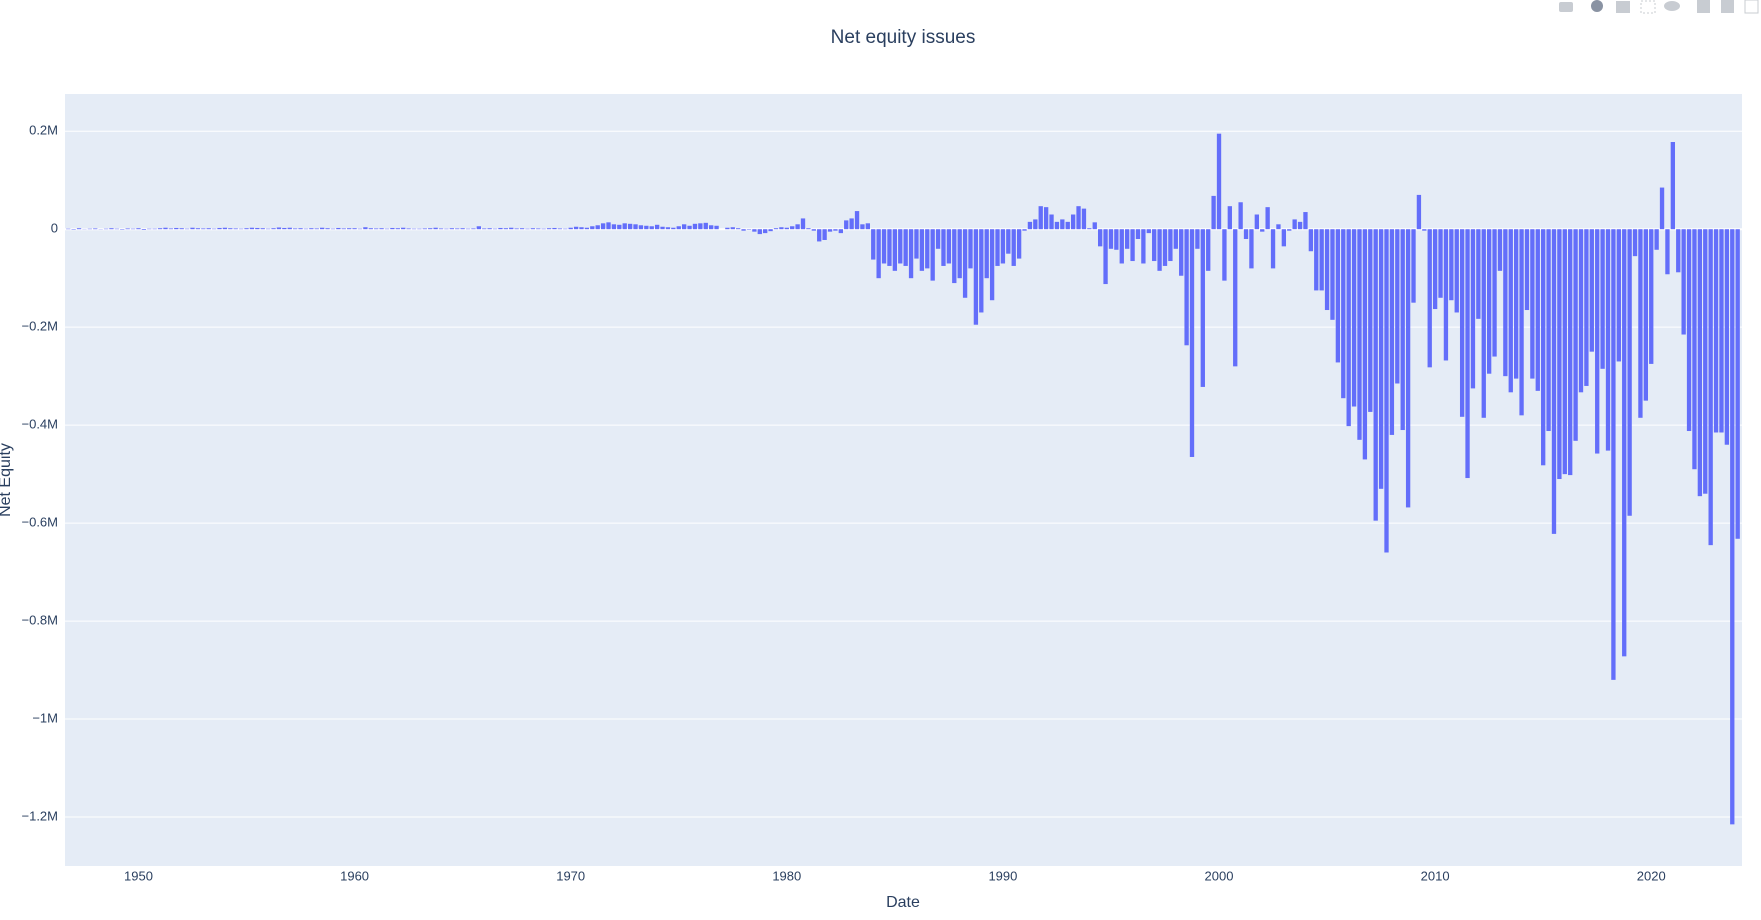 Image resolution: width=1761 pixels, height=920 pixels. What do you see at coordinates (1659, 7) in the screenshot?
I see `modebar` at bounding box center [1659, 7].